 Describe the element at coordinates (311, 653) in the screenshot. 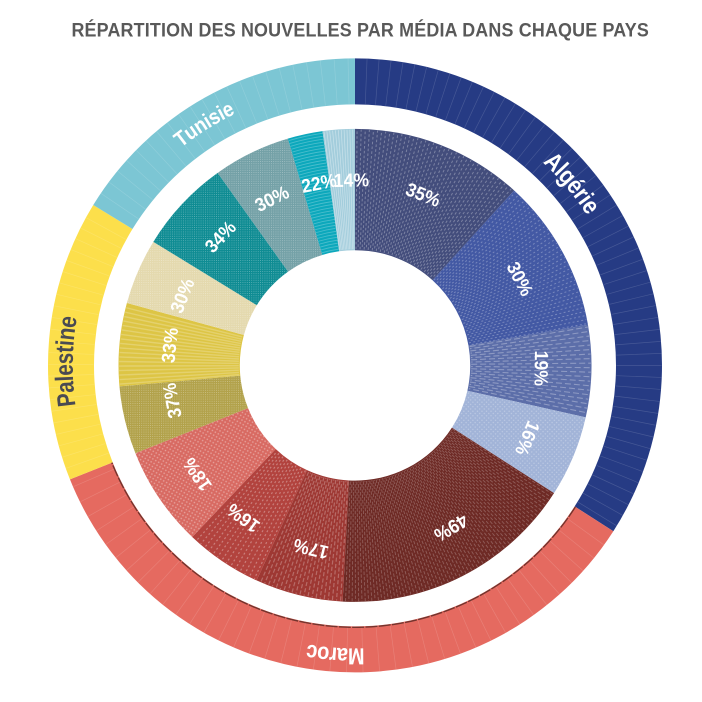

I see `svg-text: c` at that location.